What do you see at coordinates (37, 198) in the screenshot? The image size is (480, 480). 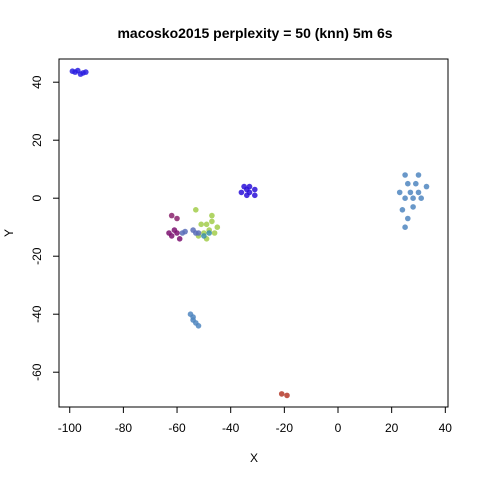 I see `y-tick-label: 0` at bounding box center [37, 198].